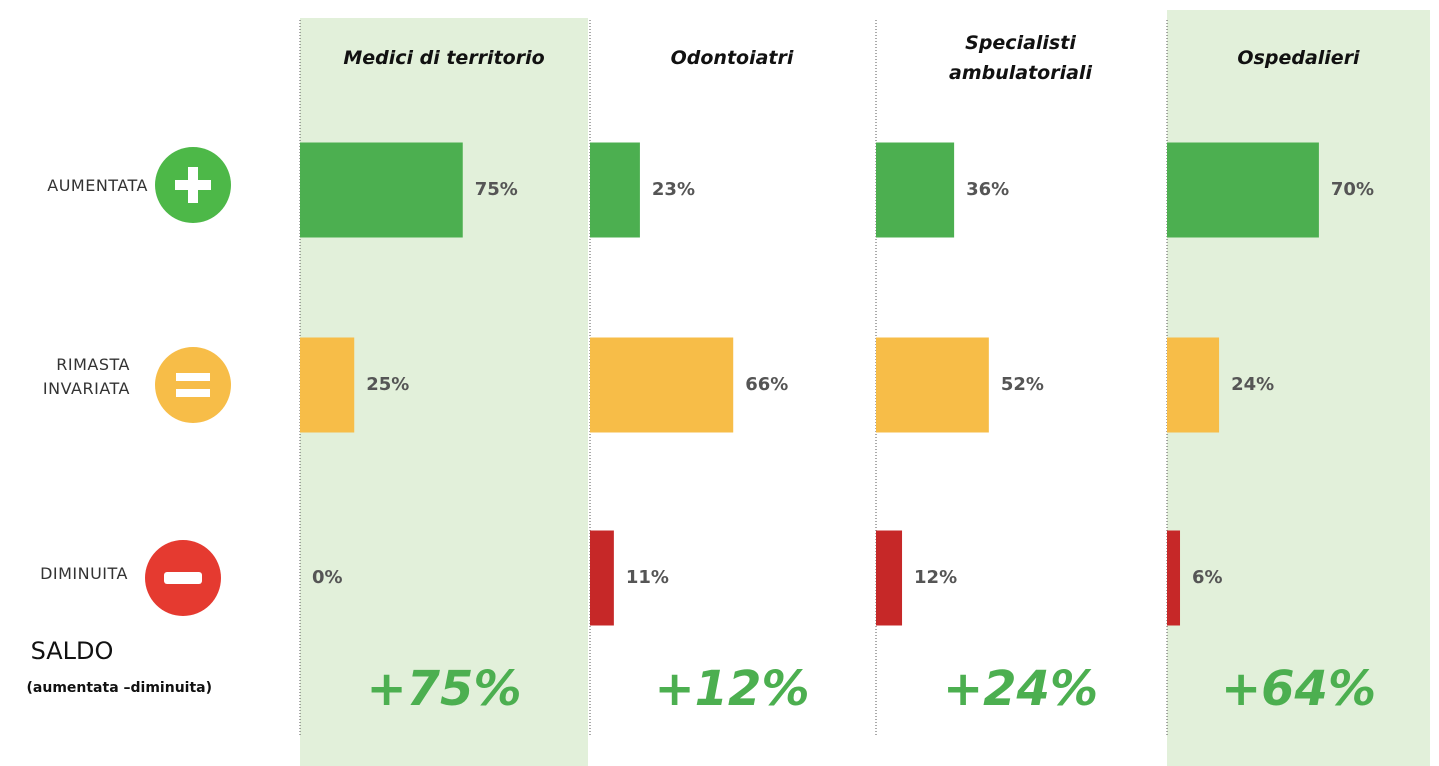 The height and width of the screenshot is (766, 1439). What do you see at coordinates (387, 384) in the screenshot?
I see `value-label: 25%` at bounding box center [387, 384].